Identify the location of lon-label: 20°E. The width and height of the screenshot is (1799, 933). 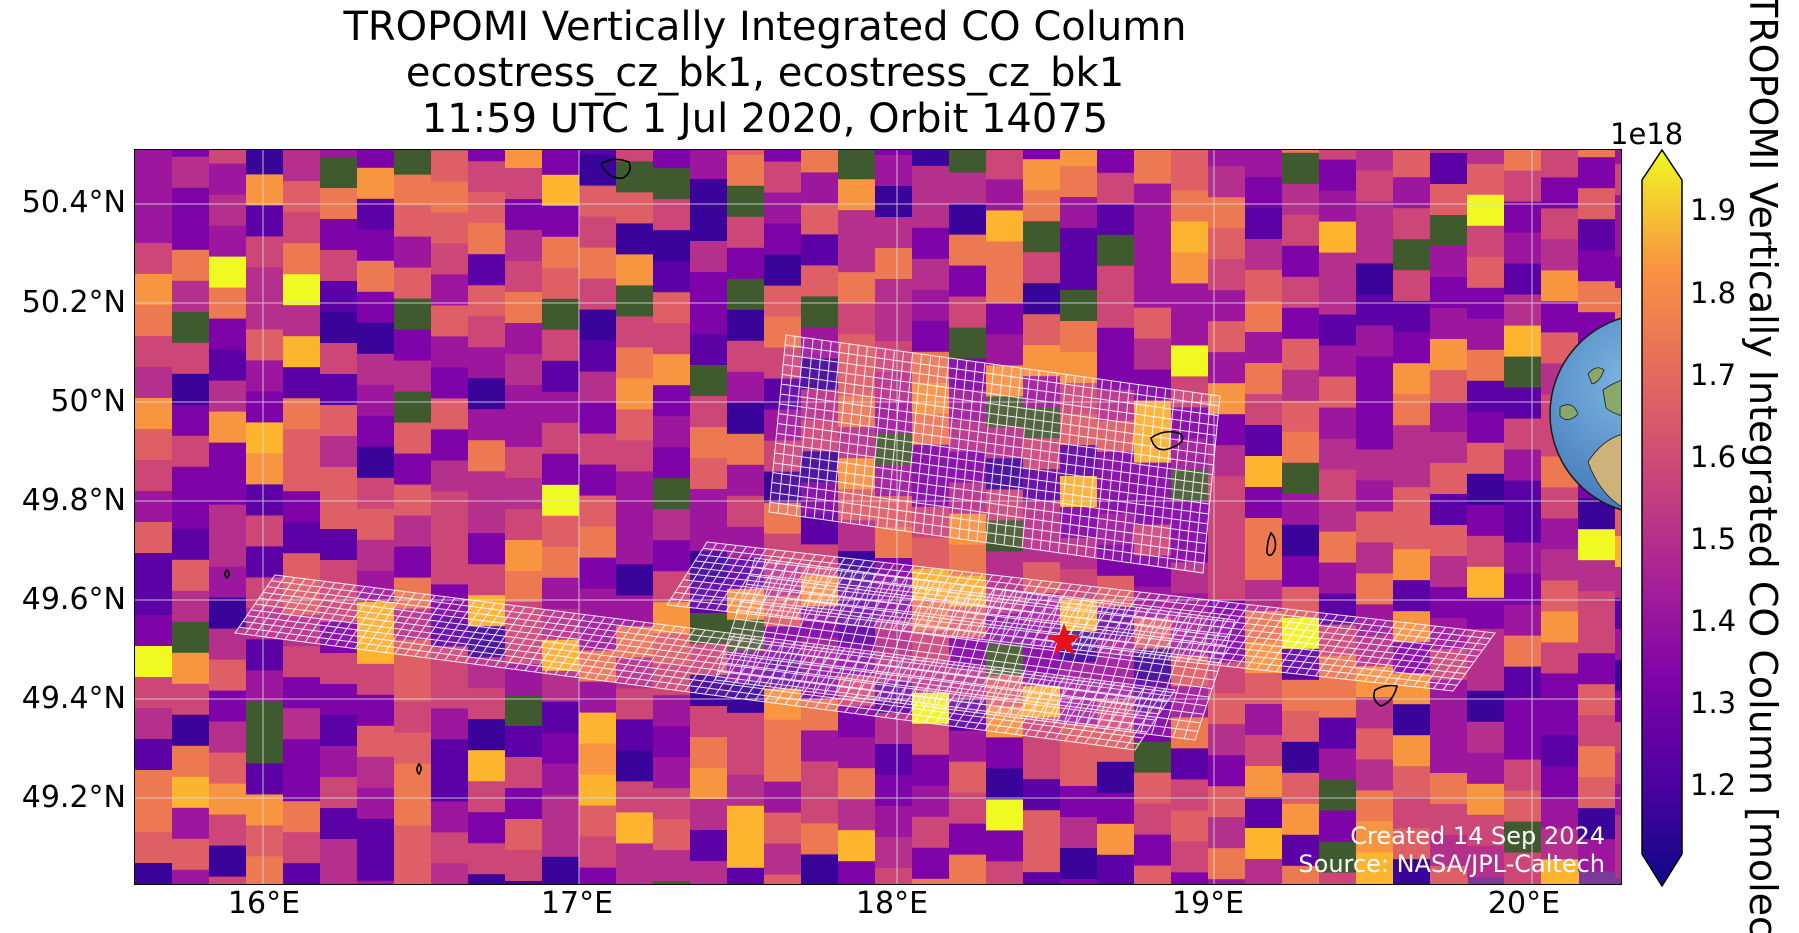
(1524, 903).